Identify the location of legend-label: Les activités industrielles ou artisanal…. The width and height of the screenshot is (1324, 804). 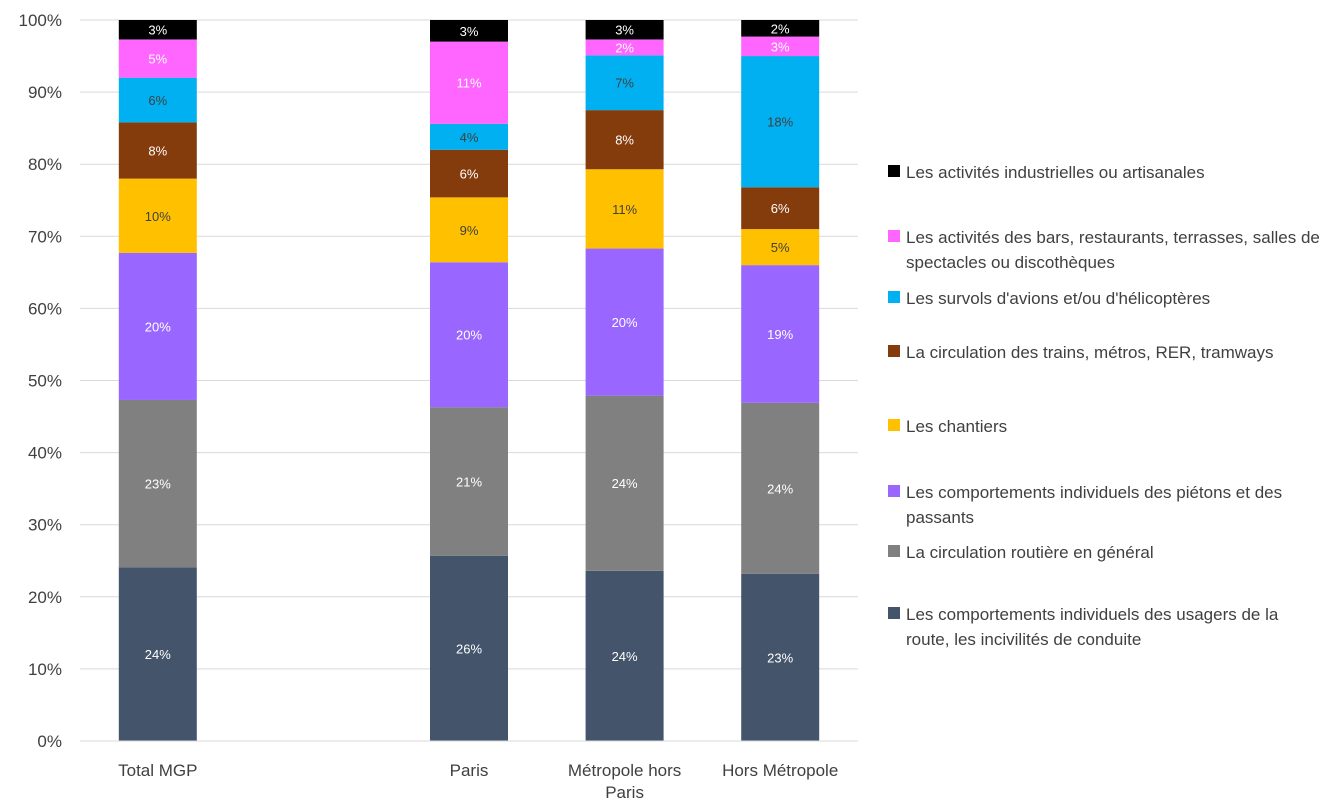
(1055, 172).